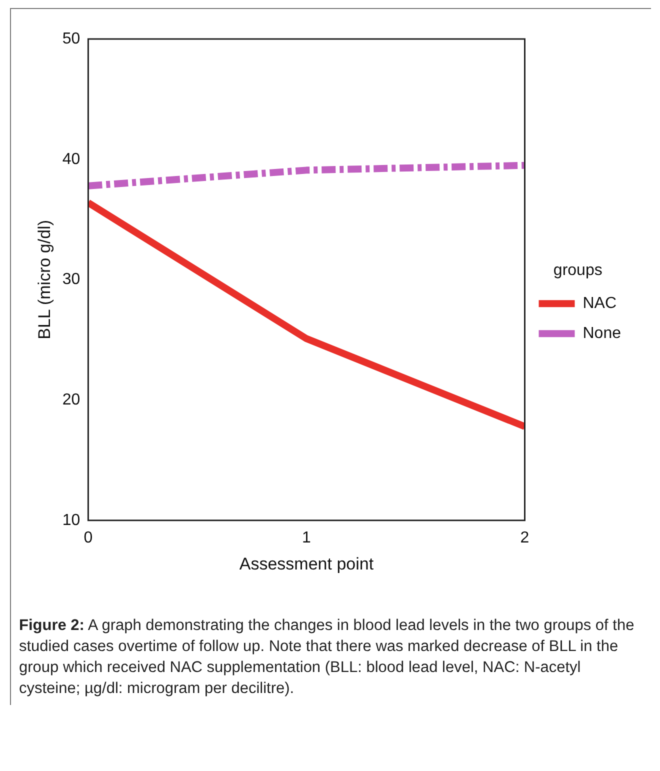  I want to click on y-tick-label: 20, so click(71, 399).